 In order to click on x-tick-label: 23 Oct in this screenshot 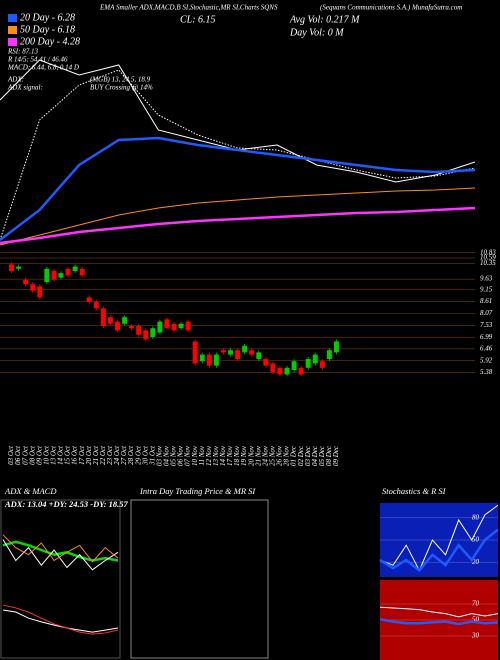, I will do `click(110, 455)`.